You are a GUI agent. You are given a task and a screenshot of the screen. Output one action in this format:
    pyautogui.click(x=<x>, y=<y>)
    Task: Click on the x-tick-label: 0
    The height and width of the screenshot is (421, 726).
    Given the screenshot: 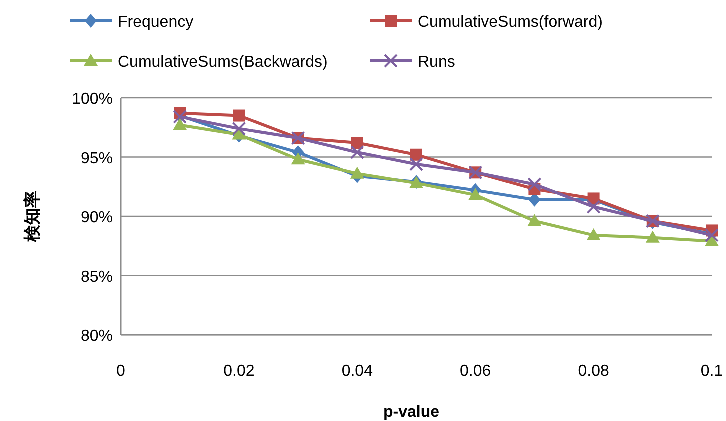 What is the action you would take?
    pyautogui.click(x=121, y=371)
    